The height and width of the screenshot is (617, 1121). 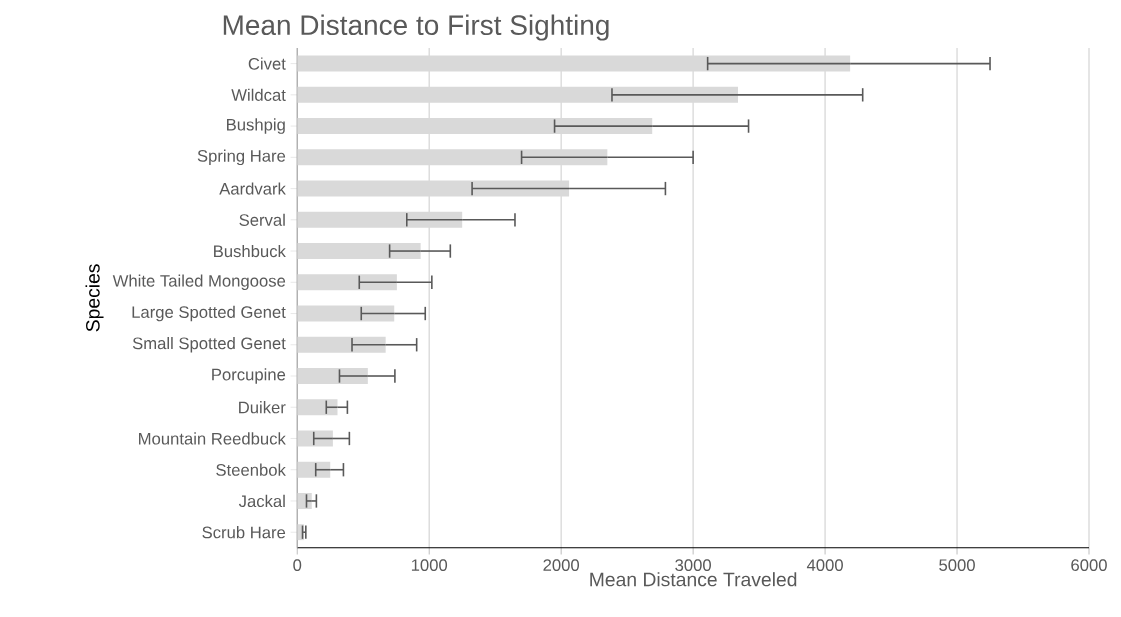 I want to click on y-tick-label: Duiker, so click(x=262, y=407).